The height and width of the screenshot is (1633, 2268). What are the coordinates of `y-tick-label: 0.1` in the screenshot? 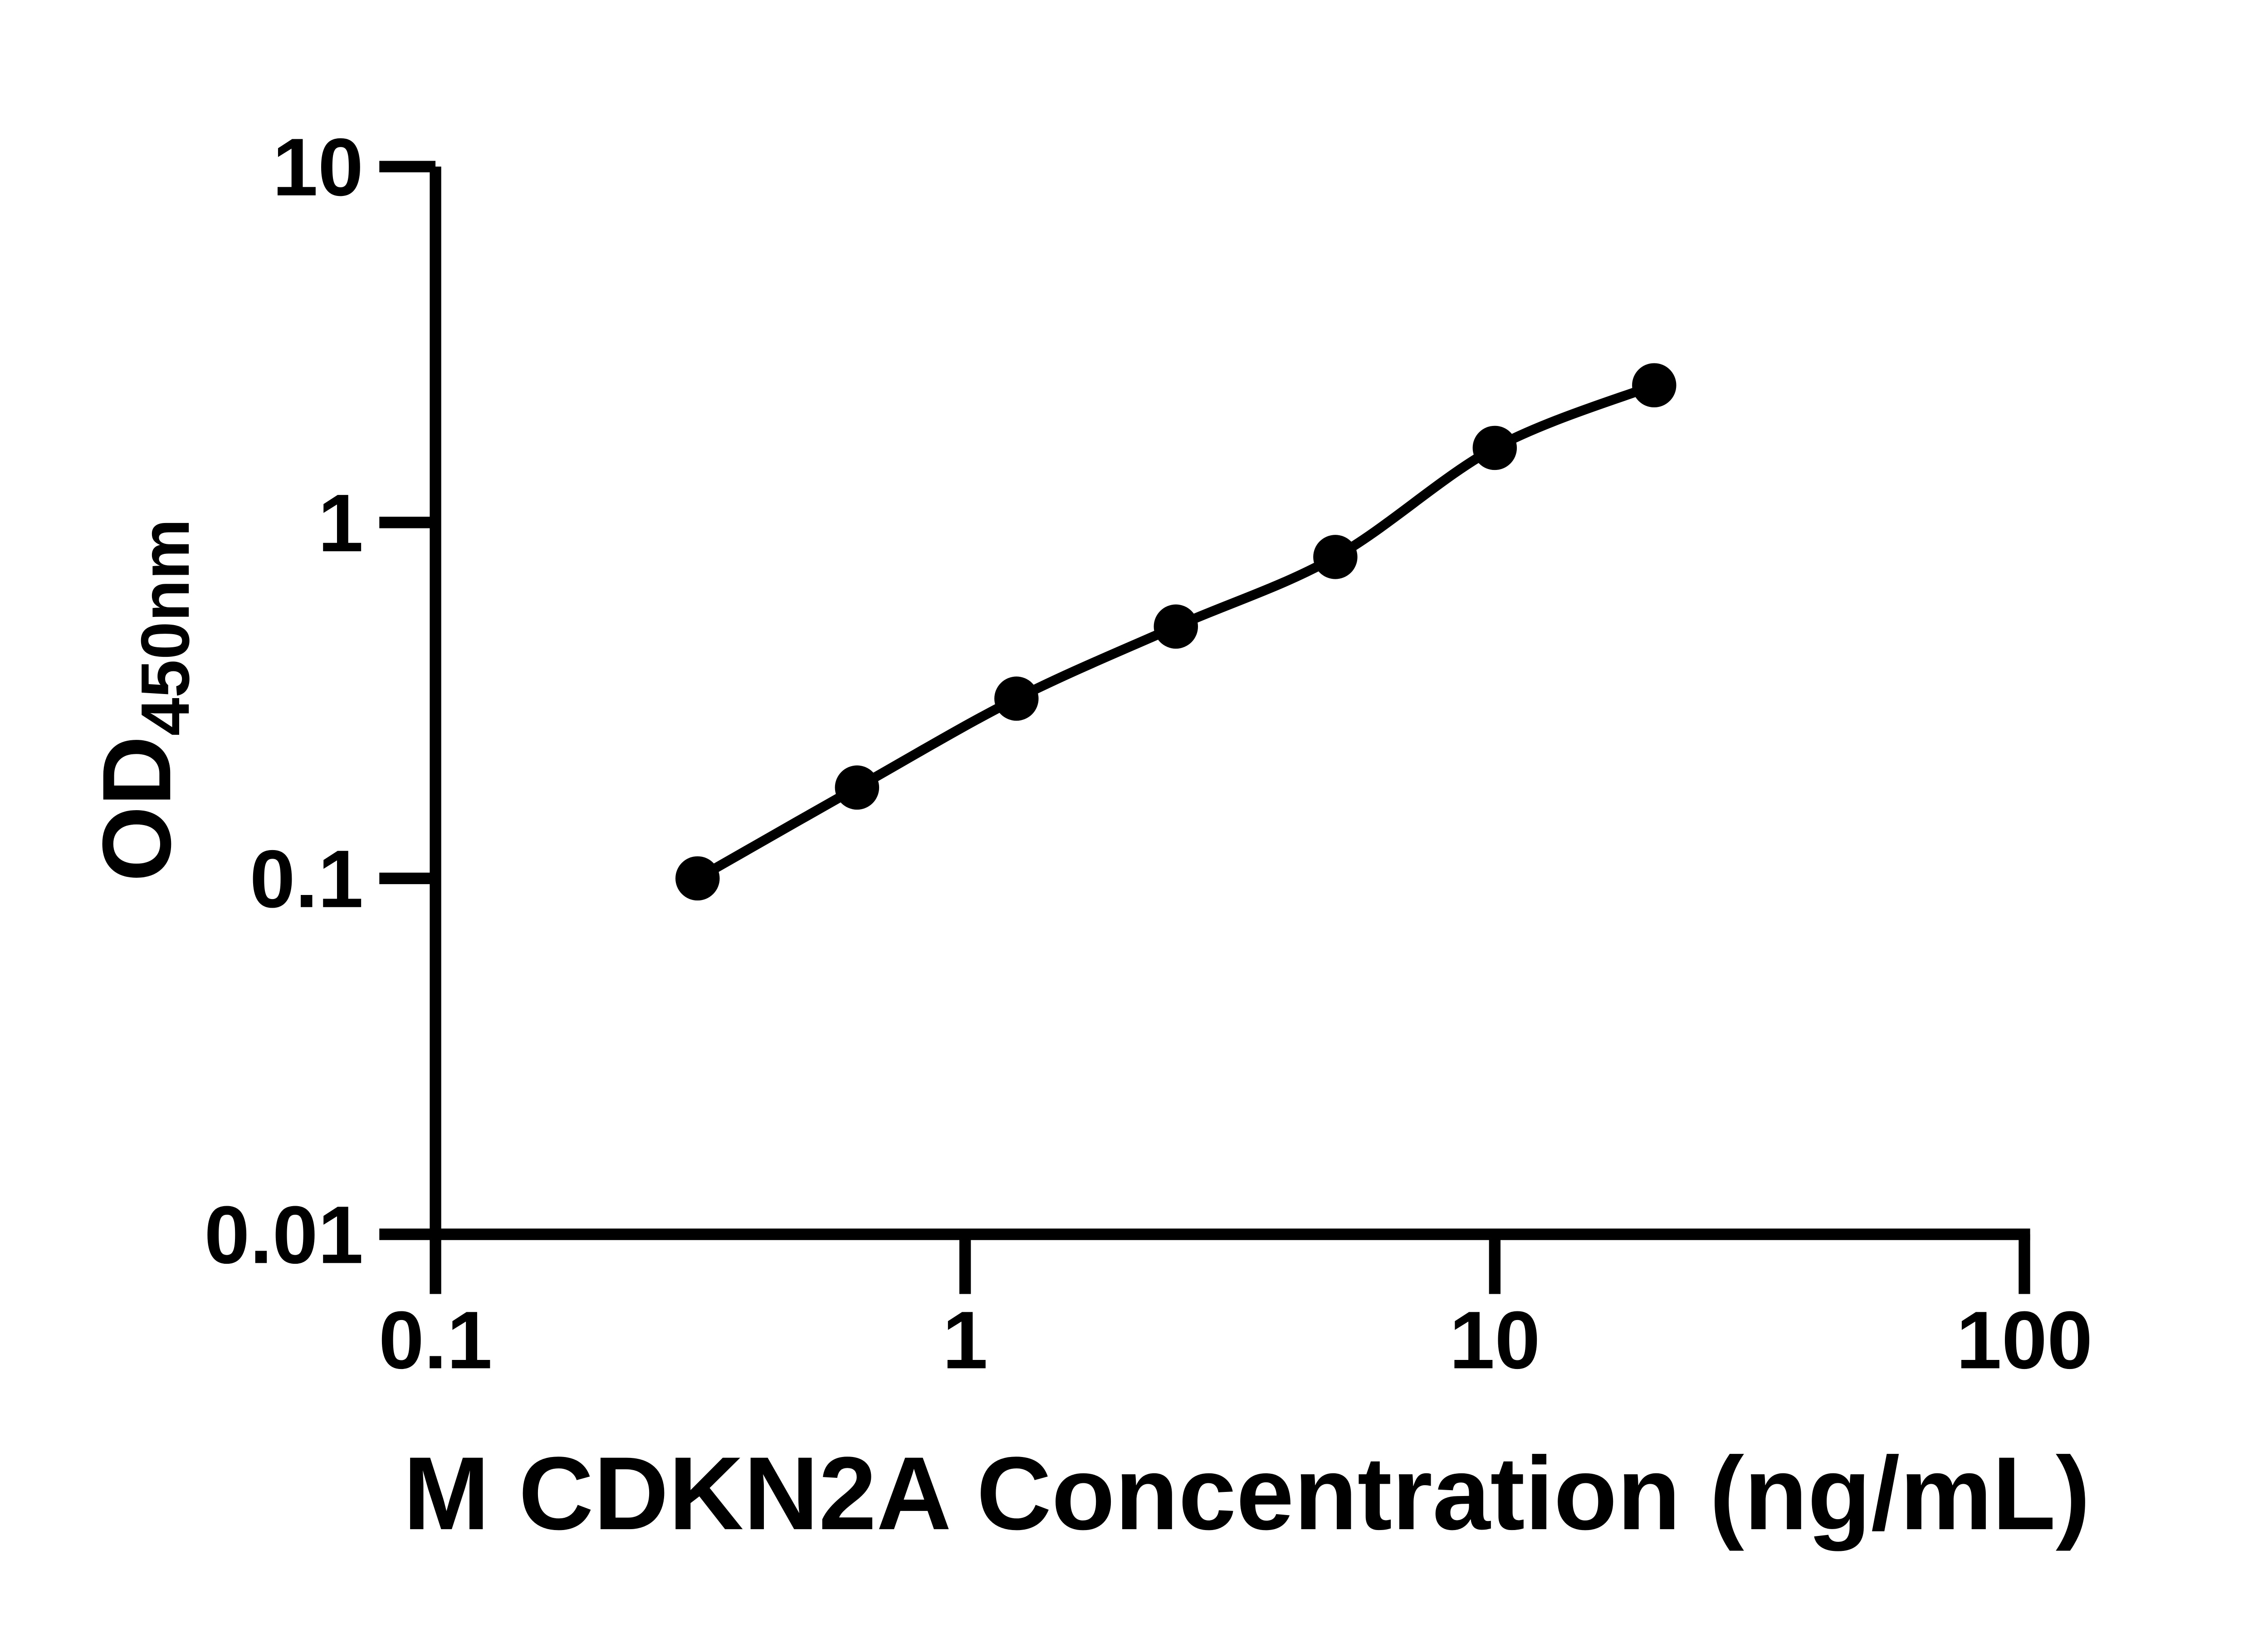 It's located at (307, 879).